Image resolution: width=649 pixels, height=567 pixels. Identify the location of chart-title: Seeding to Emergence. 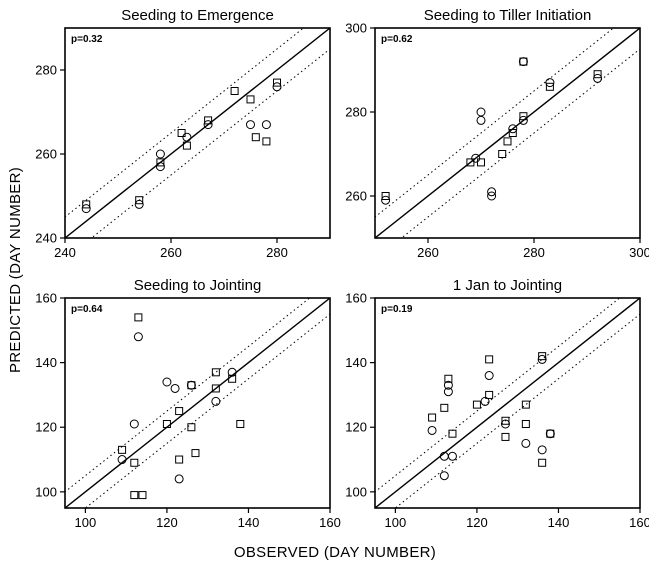
(197, 15).